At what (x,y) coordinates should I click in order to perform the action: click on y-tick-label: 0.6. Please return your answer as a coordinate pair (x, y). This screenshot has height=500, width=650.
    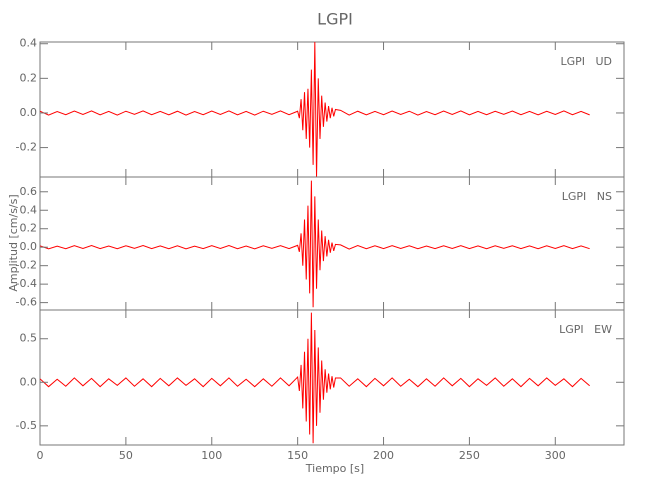
    Looking at the image, I should click on (29, 191).